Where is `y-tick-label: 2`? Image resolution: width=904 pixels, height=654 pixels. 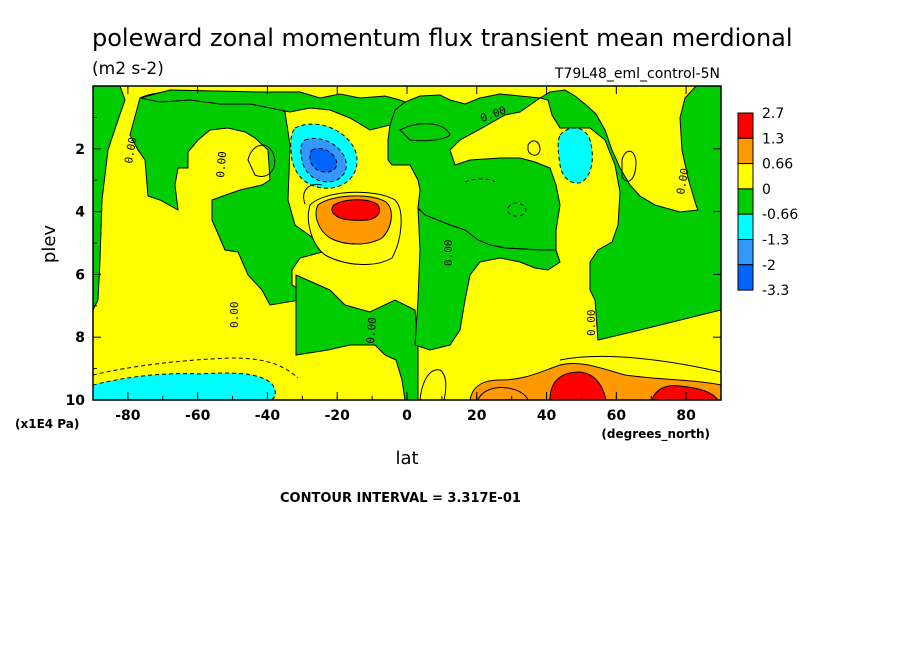 y-tick-label: 2 is located at coordinates (80, 150).